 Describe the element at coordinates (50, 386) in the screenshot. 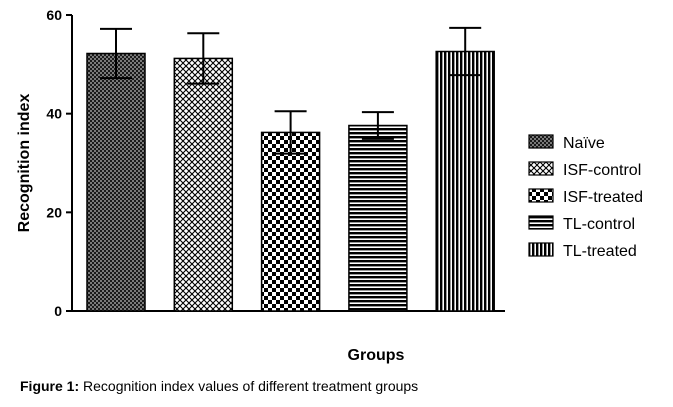

I see `caption-label: Figure 1:` at that location.